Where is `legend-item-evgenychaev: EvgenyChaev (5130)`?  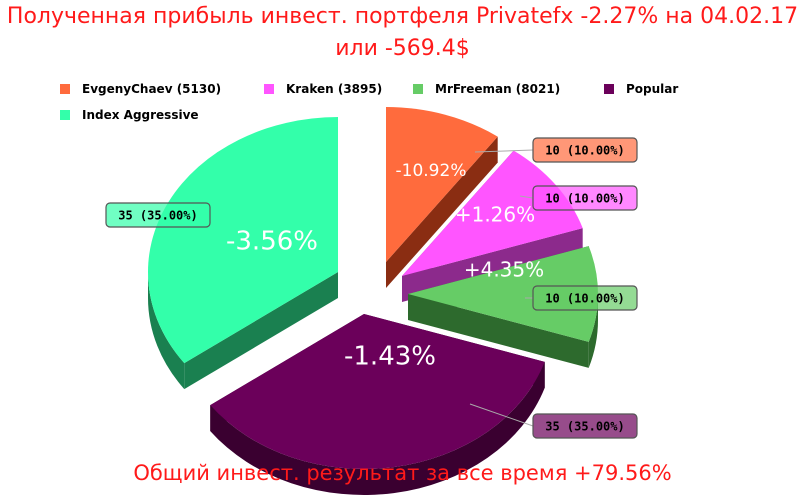 legend-item-evgenychaev: EvgenyChaev (5130) is located at coordinates (140, 89).